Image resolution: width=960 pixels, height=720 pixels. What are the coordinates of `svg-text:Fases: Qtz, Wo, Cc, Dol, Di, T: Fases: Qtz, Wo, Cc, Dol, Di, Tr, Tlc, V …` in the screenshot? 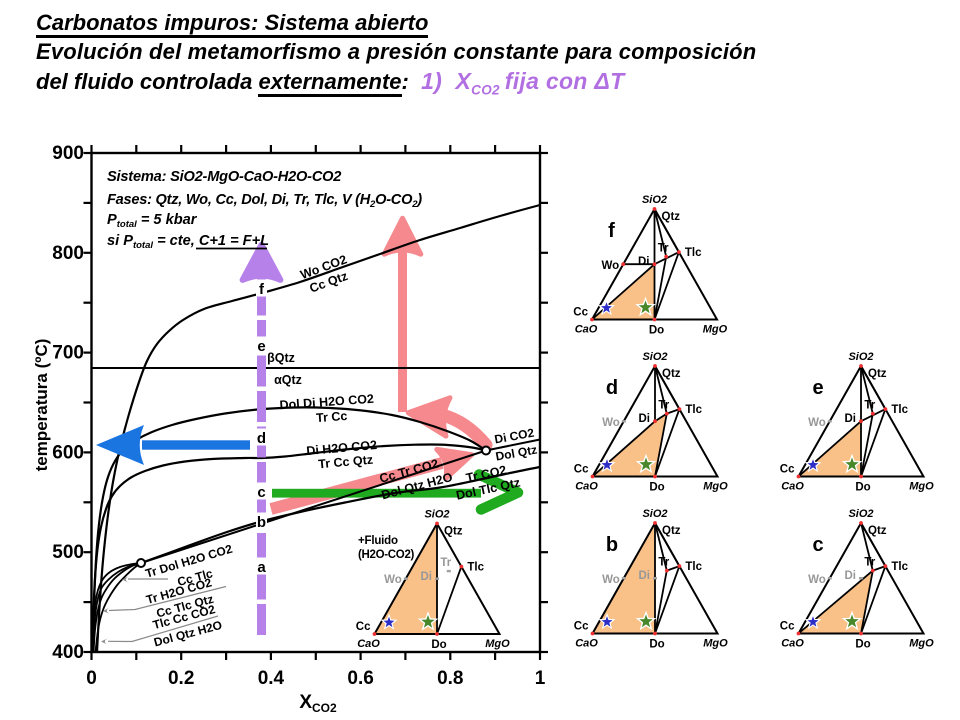 It's located at (264, 201).